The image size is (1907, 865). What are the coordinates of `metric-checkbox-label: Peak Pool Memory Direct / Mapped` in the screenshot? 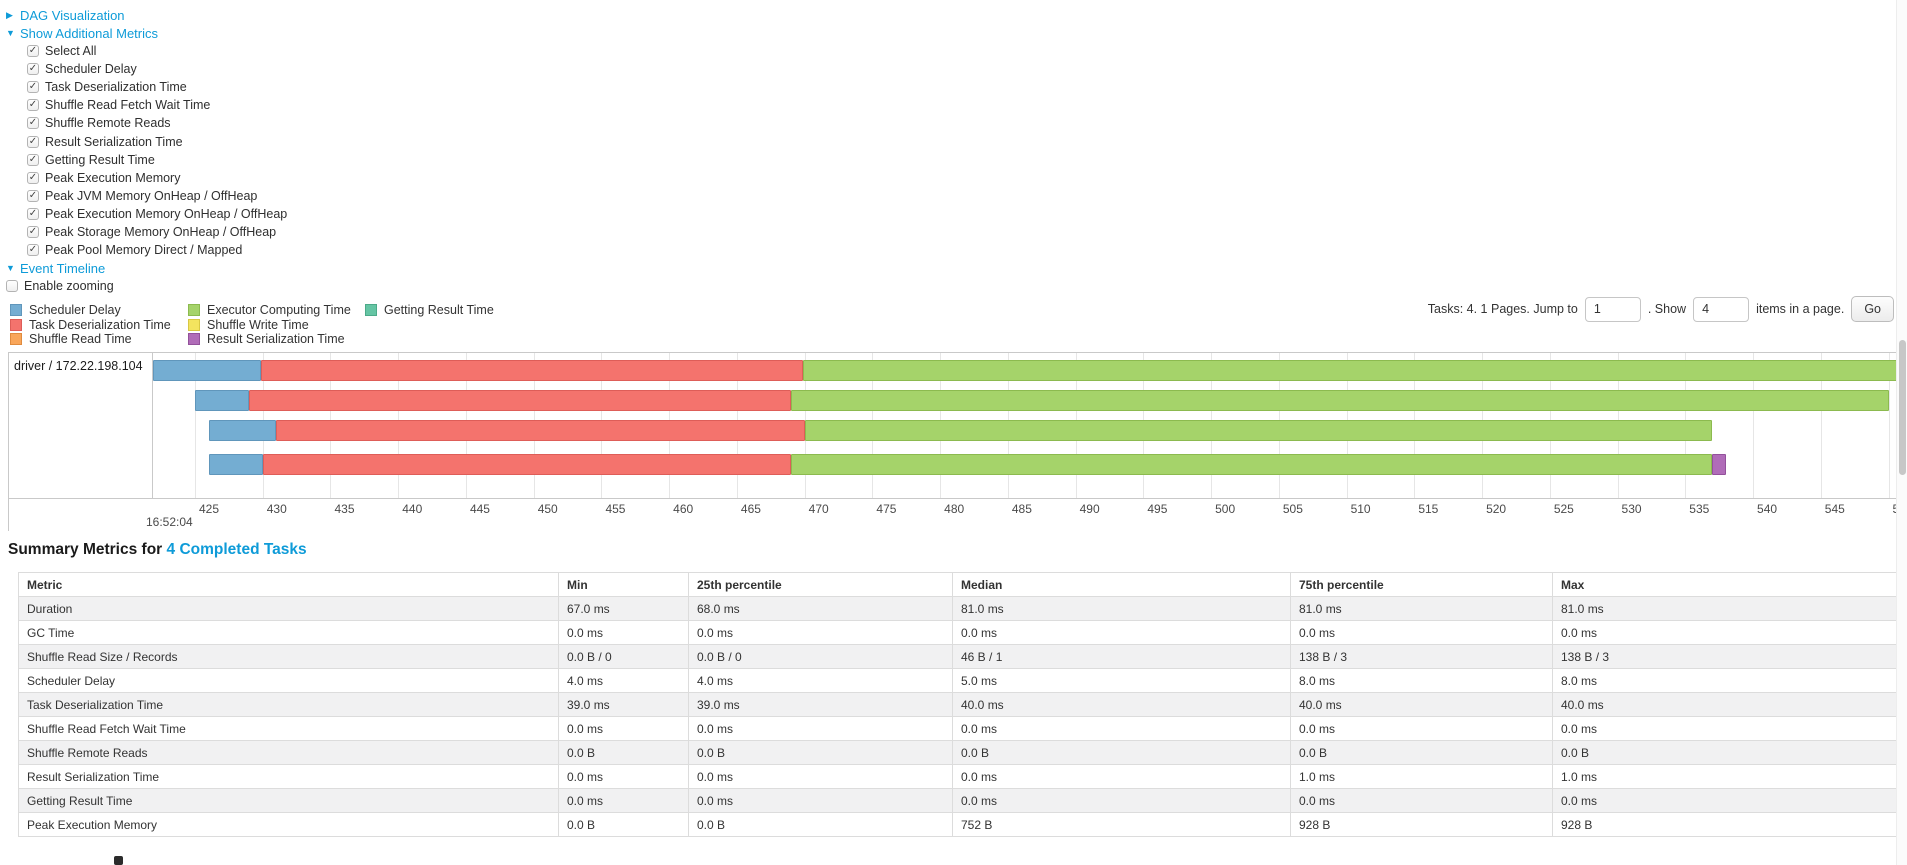 It's located at (144, 250).